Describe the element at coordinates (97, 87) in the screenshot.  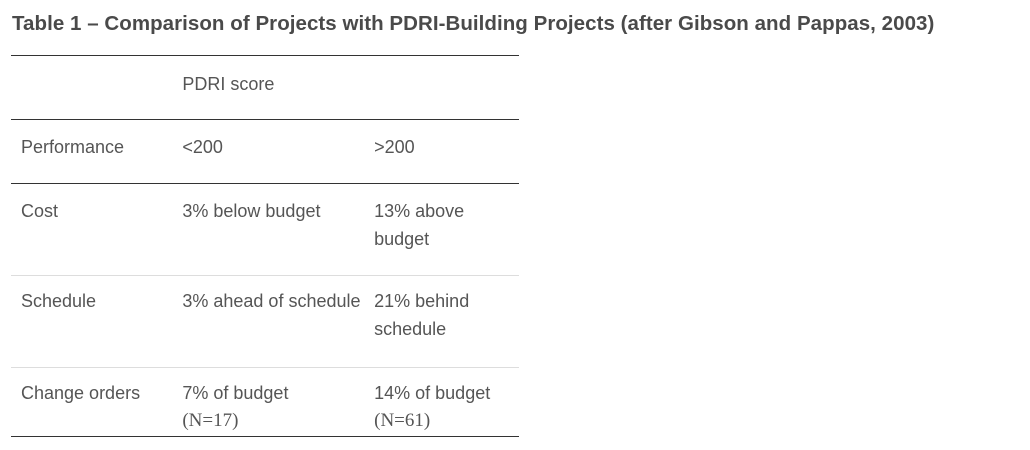
I see `header-cell-empty` at that location.